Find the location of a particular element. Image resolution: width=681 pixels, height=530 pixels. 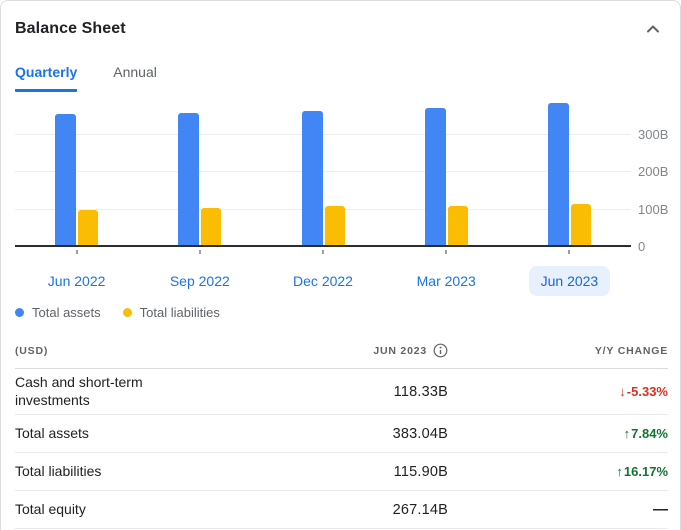

row-change: ↑7.84% is located at coordinates (645, 433).